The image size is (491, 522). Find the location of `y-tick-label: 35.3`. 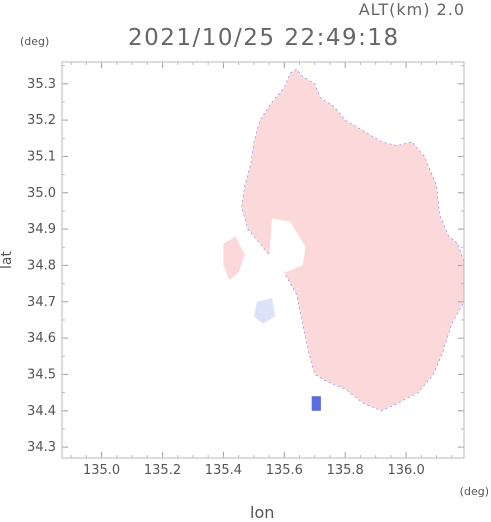

y-tick-label: 35.3 is located at coordinates (41, 84).